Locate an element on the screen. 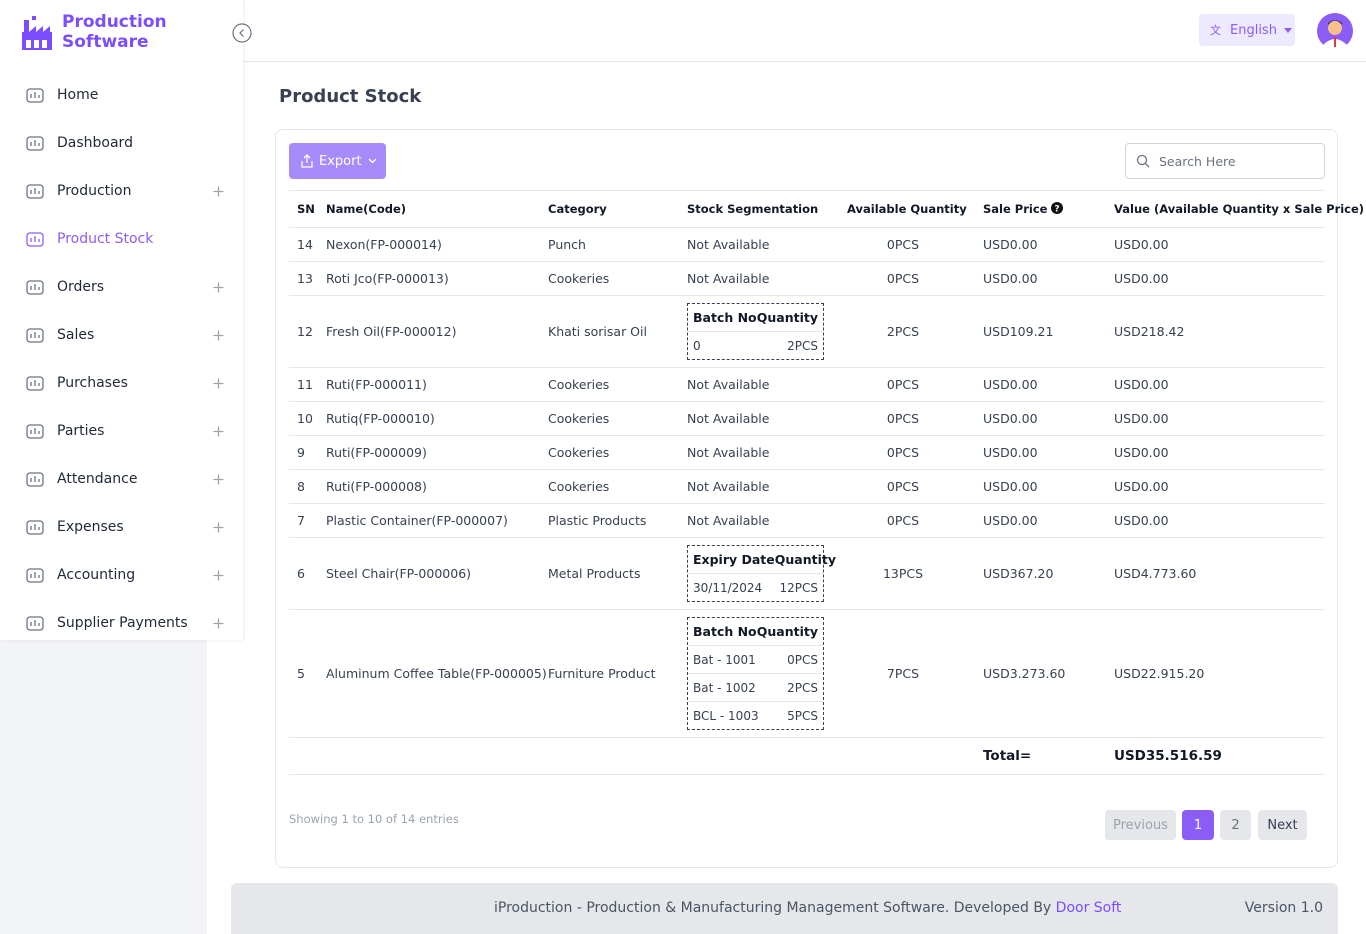 The width and height of the screenshot is (1366, 934). nav-item: Product Stock is located at coordinates (121, 239).